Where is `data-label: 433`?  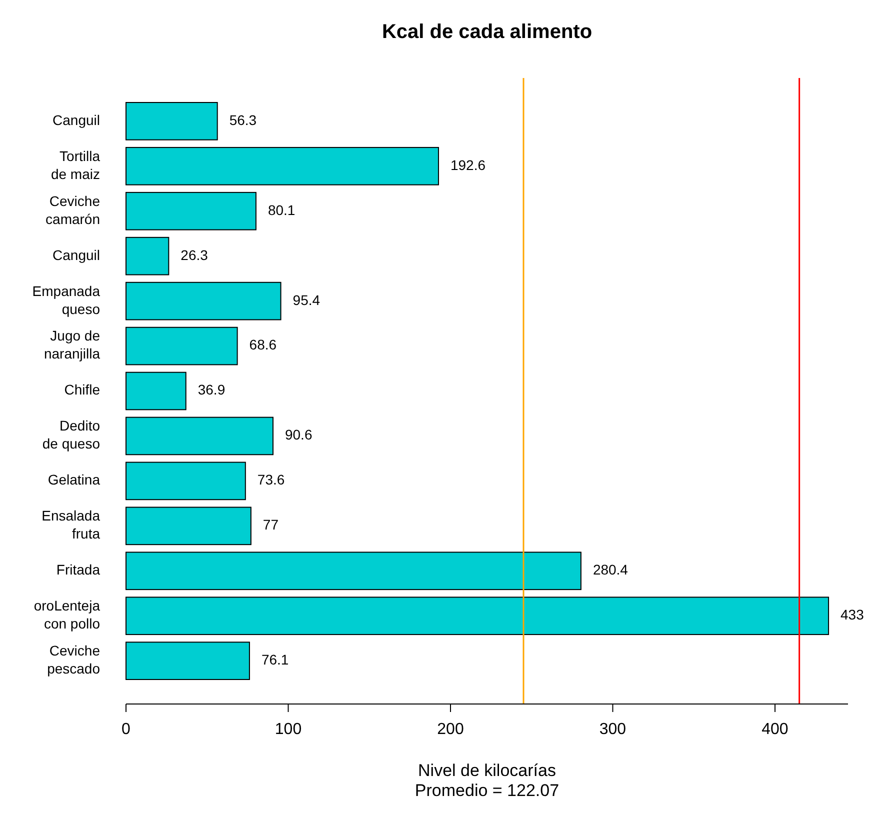 data-label: 433 is located at coordinates (852, 614).